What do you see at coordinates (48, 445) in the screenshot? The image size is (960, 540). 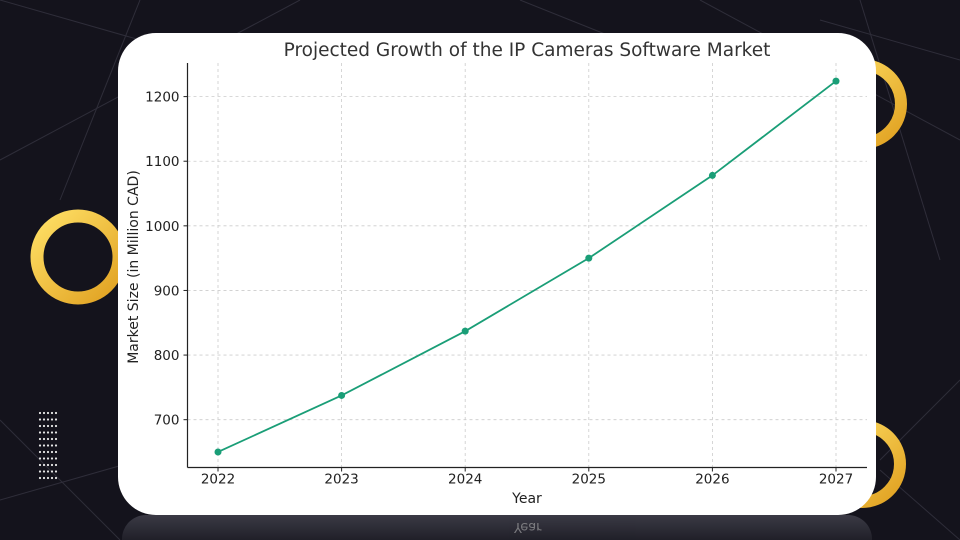 I see `decorative-dot-grid` at bounding box center [48, 445].